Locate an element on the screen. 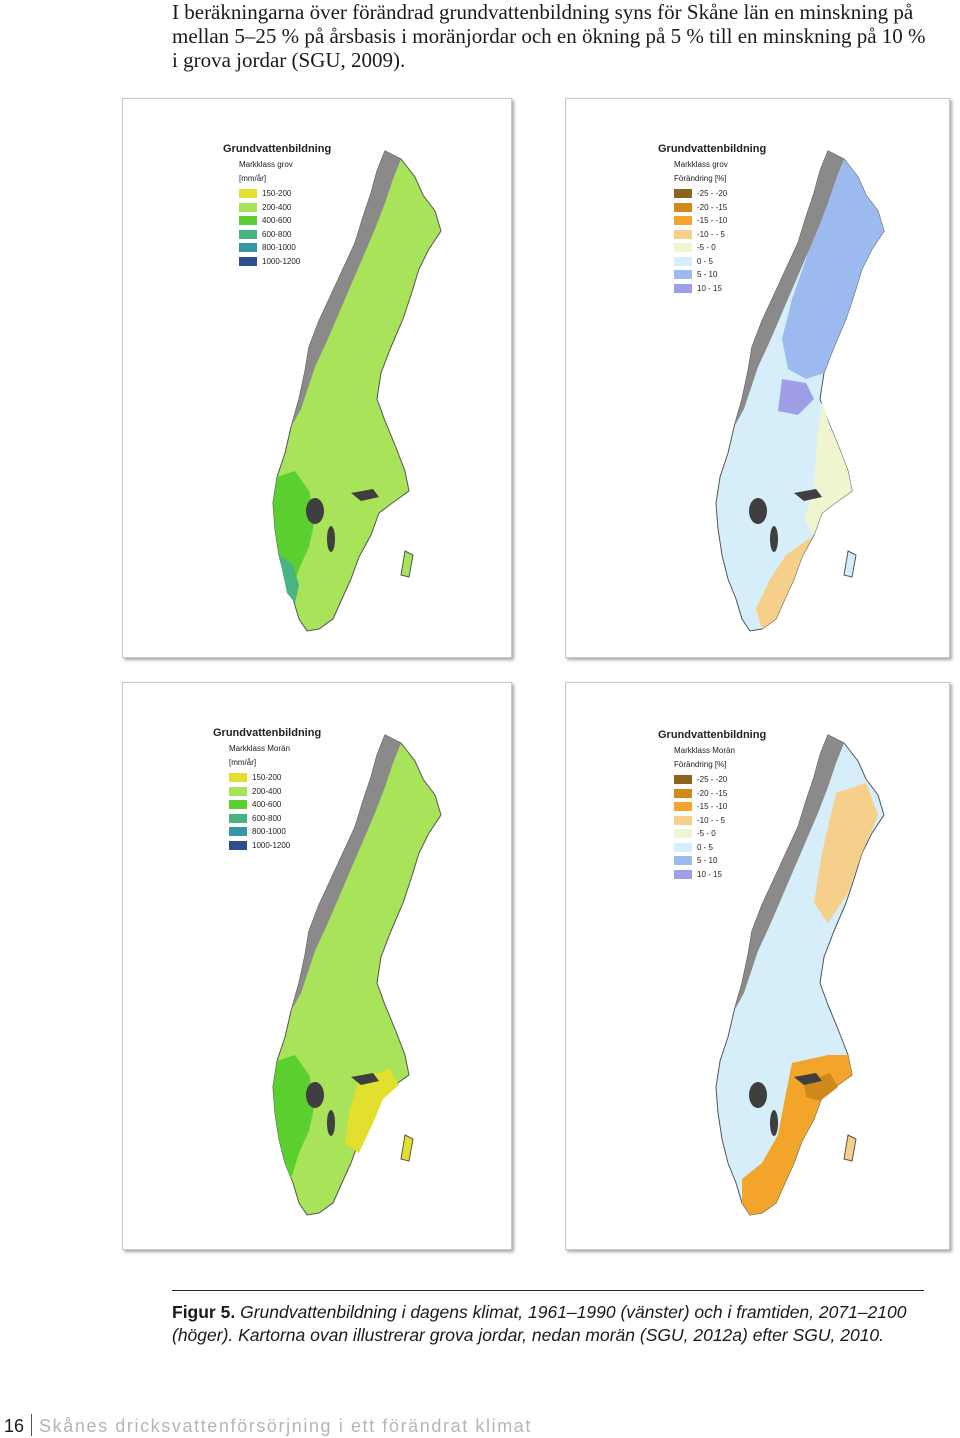 The image size is (960, 1438). footer-divider is located at coordinates (32, 1425).